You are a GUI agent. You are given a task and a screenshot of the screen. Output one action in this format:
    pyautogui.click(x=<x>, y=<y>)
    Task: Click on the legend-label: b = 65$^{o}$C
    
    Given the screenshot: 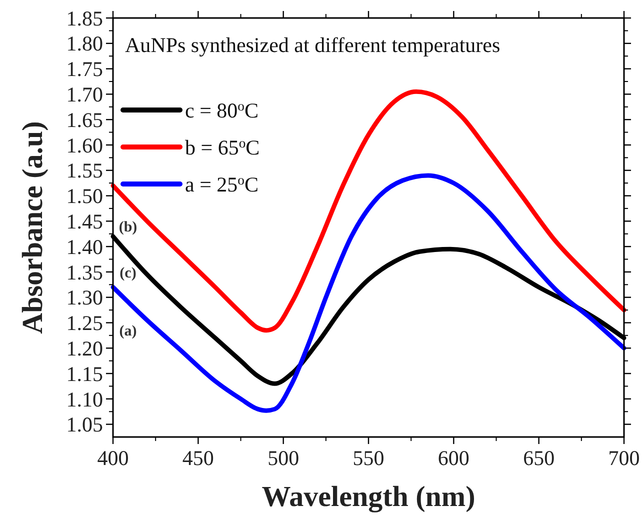 What is the action you would take?
    pyautogui.click(x=222, y=147)
    